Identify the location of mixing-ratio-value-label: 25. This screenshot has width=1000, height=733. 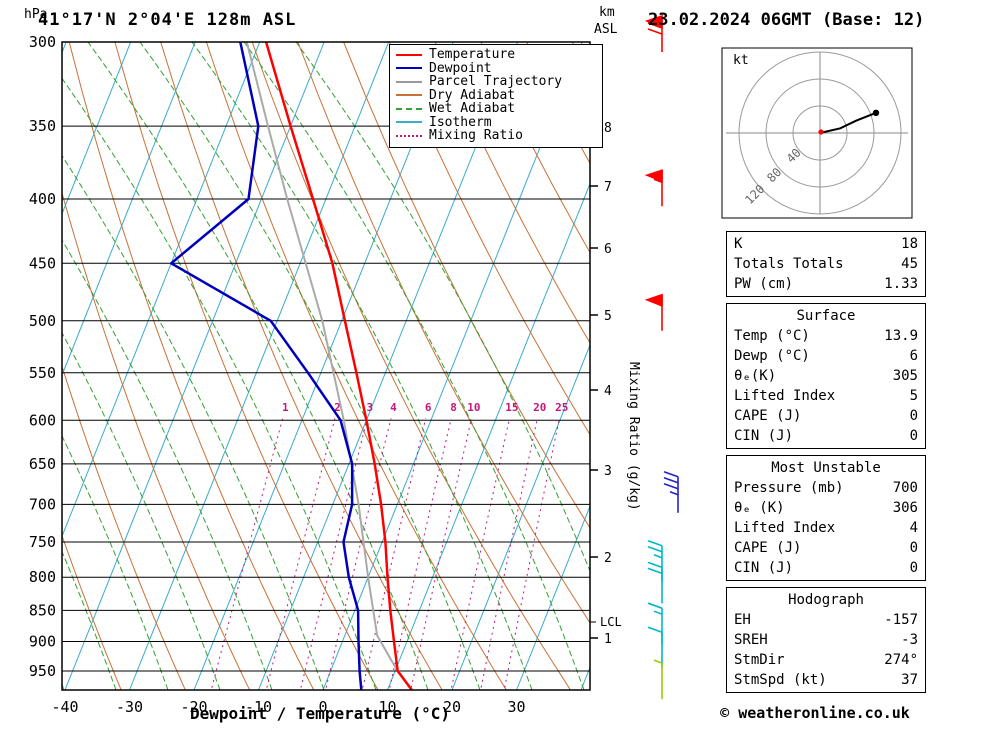
(561, 407).